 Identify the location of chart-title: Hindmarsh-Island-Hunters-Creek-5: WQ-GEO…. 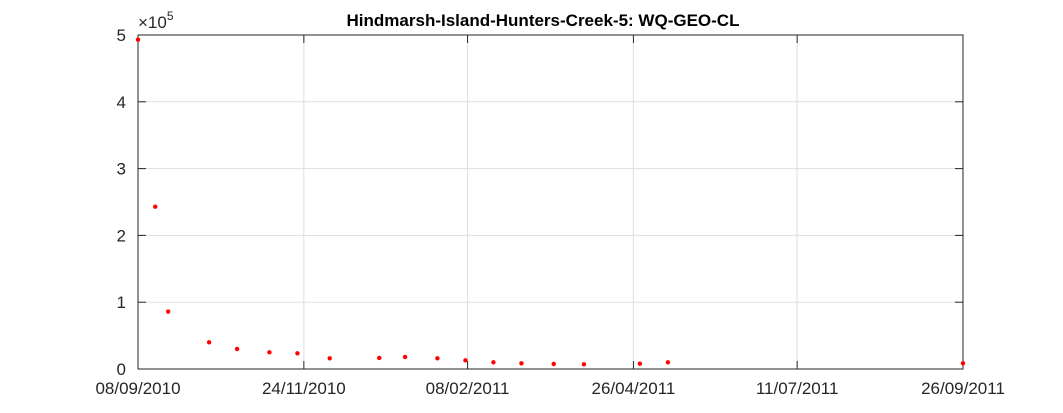
(543, 20).